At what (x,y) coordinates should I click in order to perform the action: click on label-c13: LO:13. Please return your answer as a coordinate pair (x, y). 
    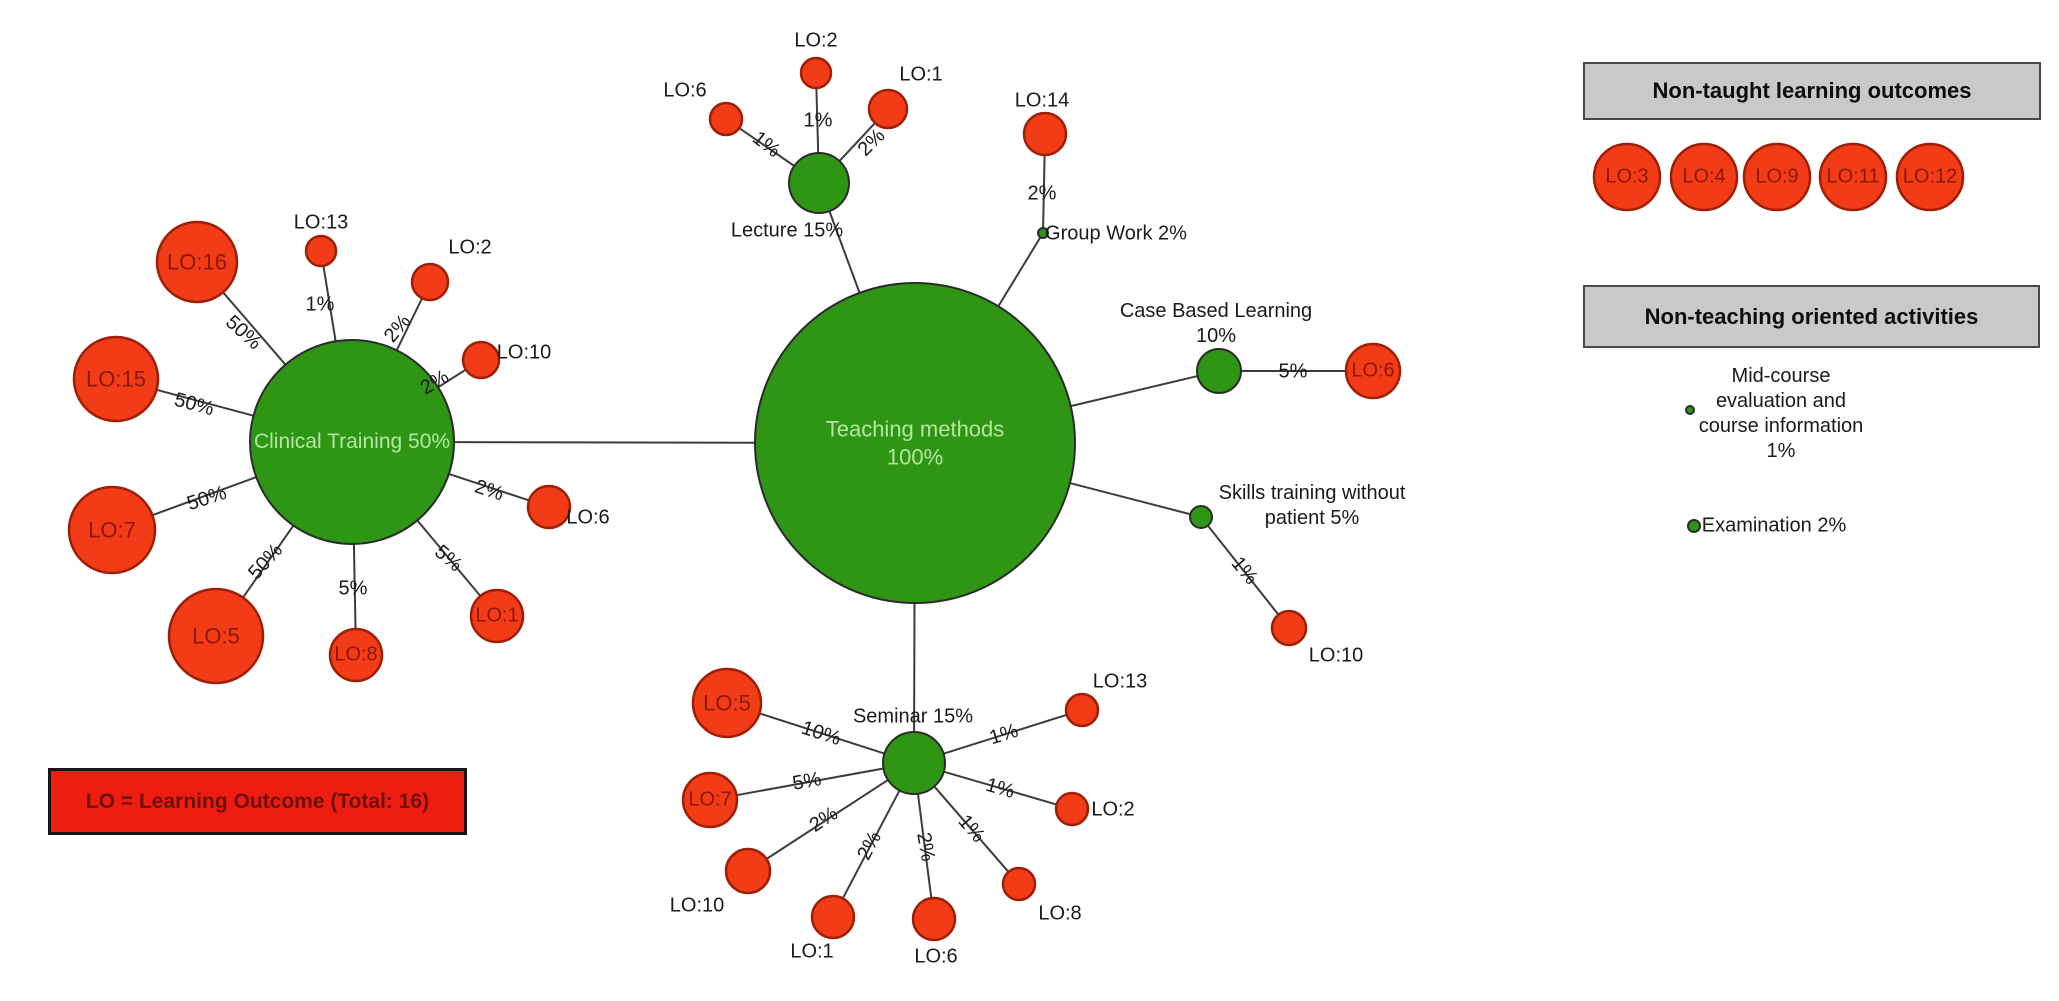
    Looking at the image, I should click on (321, 222).